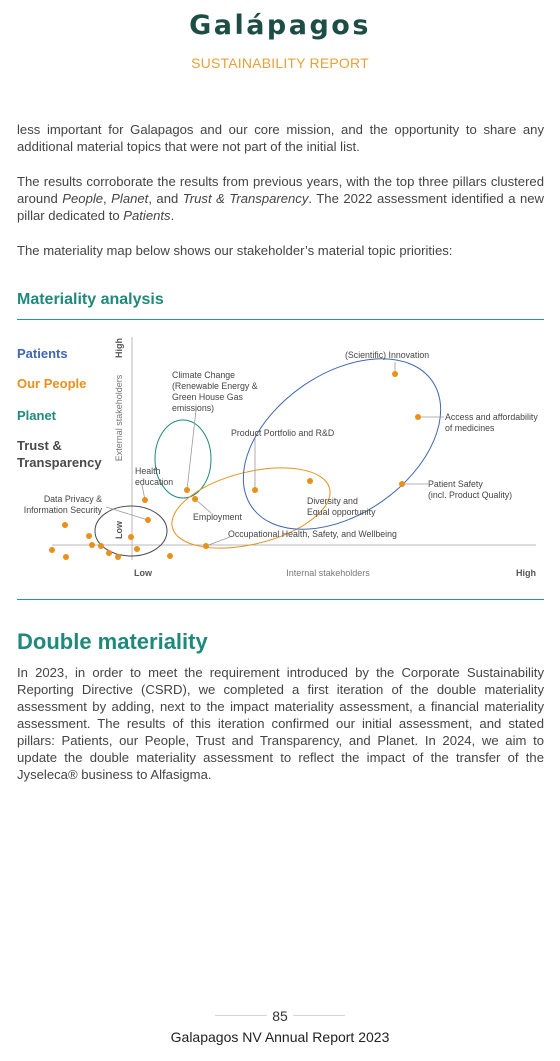 The width and height of the screenshot is (560, 1061). Describe the element at coordinates (402, 484) in the screenshot. I see `point-patient-safety` at that location.